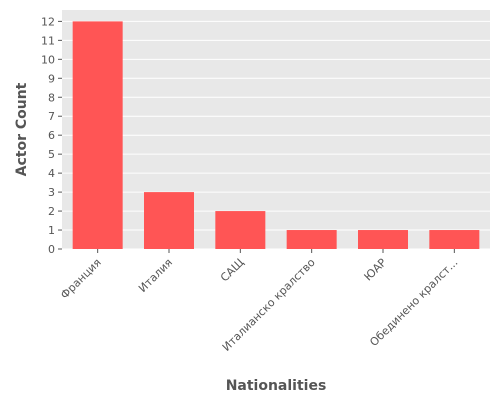  Describe the element at coordinates (51, 230) in the screenshot. I see `y-tick-label: 1` at that location.